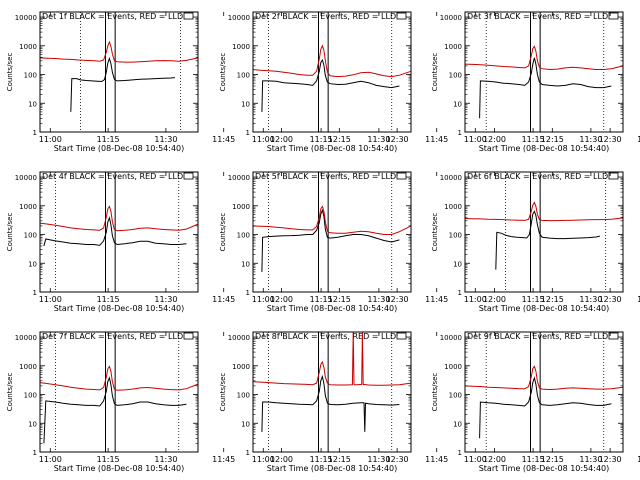 The width and height of the screenshot is (640, 480). Describe the element at coordinates (112, 336) in the screenshot. I see `plot-title: Det 7f BLACK = Events, RED = LLD` at that location.